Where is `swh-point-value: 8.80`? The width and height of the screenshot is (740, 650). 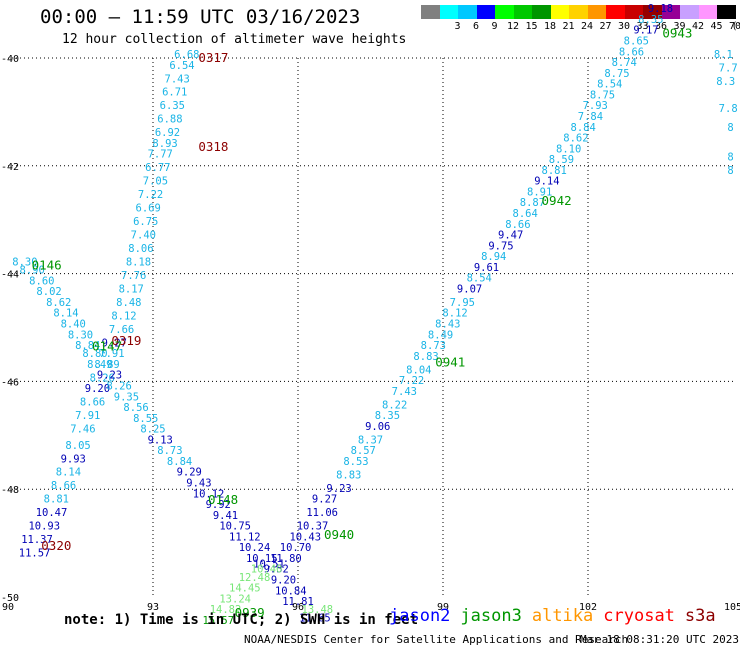
swh-point-value: 8.80 is located at coordinates (94, 354).